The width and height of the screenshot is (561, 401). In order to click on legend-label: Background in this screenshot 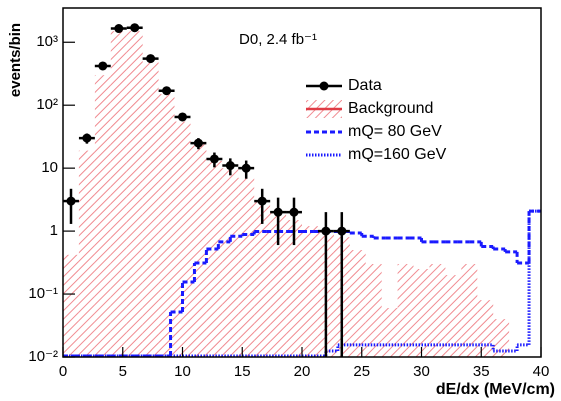, I will do `click(390, 108)`.